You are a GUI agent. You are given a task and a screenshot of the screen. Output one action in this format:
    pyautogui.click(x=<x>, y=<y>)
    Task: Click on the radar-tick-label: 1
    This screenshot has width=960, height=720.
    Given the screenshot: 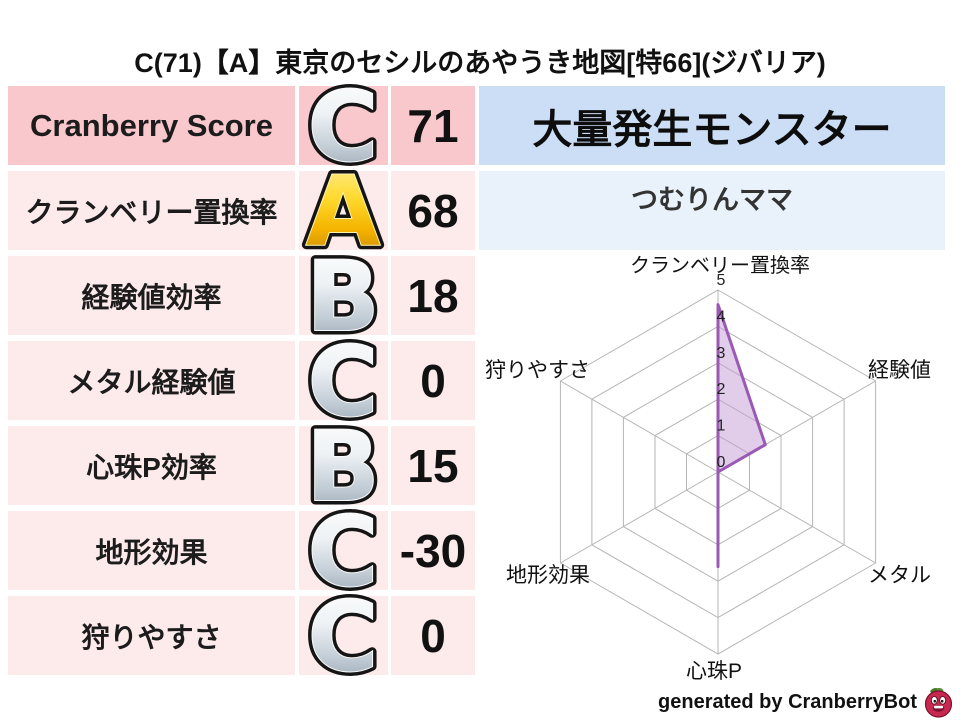 What is the action you would take?
    pyautogui.click(x=721, y=426)
    